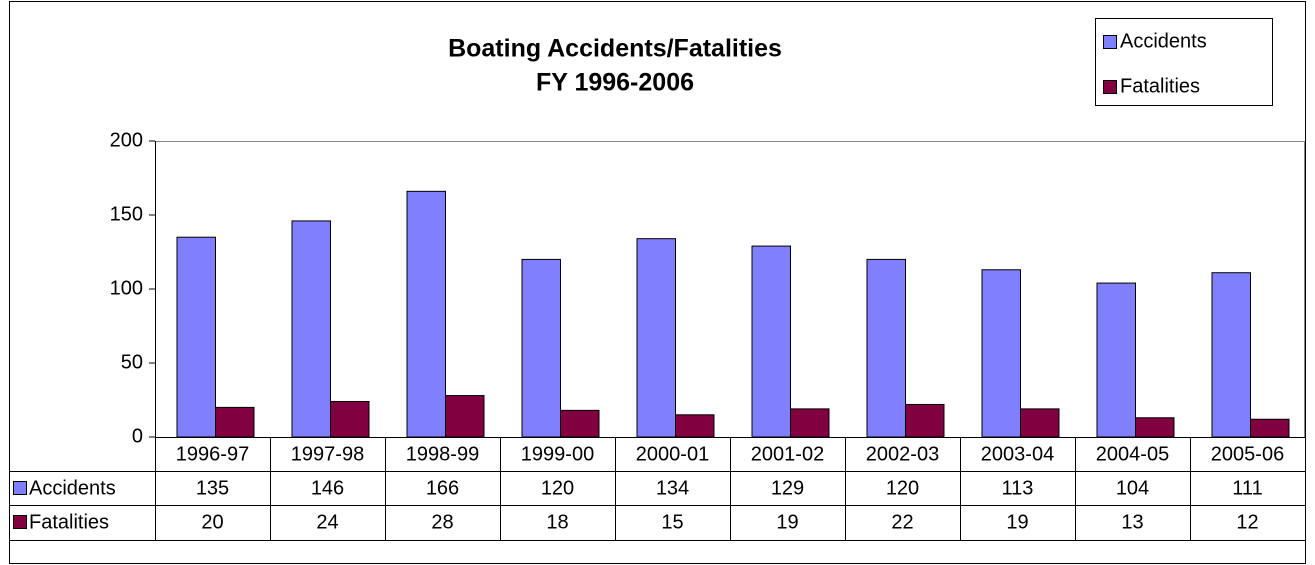 The width and height of the screenshot is (1315, 565). I want to click on y-tick-label: 100, so click(126, 288).